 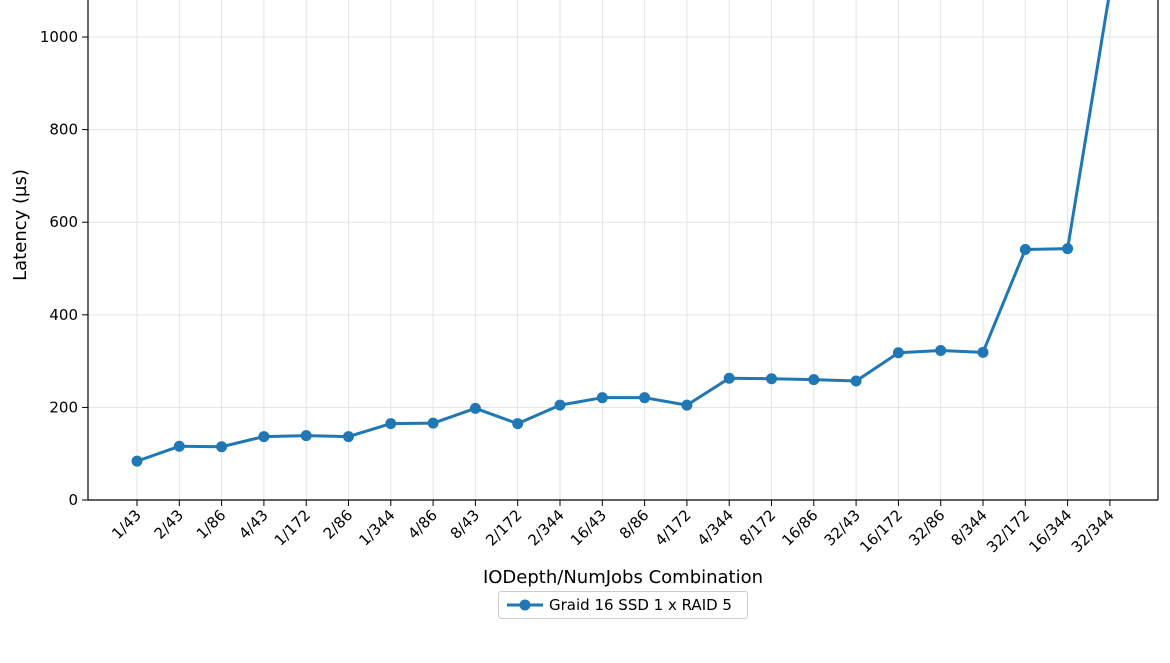 What do you see at coordinates (169, 524) in the screenshot?
I see `x-tick-label: 2/43` at bounding box center [169, 524].